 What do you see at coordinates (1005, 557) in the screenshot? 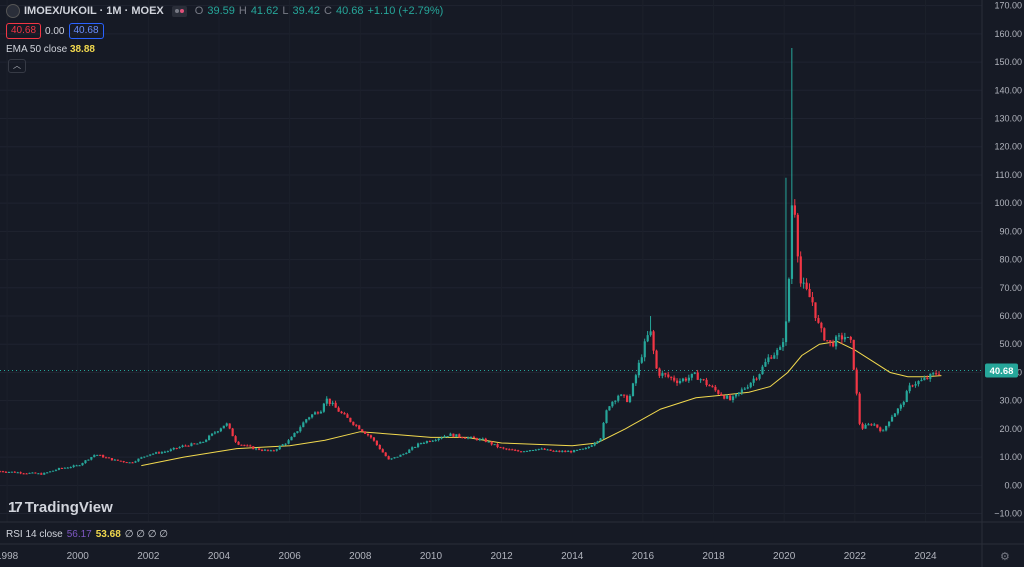
I see `gear-icon: ⚙` at bounding box center [1005, 557].